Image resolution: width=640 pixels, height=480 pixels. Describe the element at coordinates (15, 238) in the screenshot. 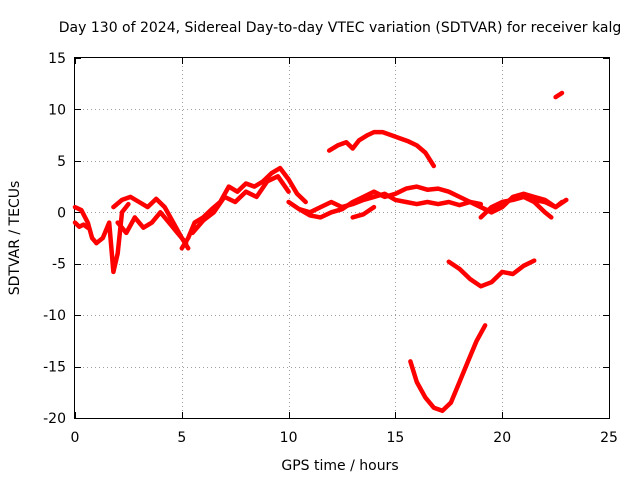

I see `y-axis-label: SDTVAR / TECUs` at that location.